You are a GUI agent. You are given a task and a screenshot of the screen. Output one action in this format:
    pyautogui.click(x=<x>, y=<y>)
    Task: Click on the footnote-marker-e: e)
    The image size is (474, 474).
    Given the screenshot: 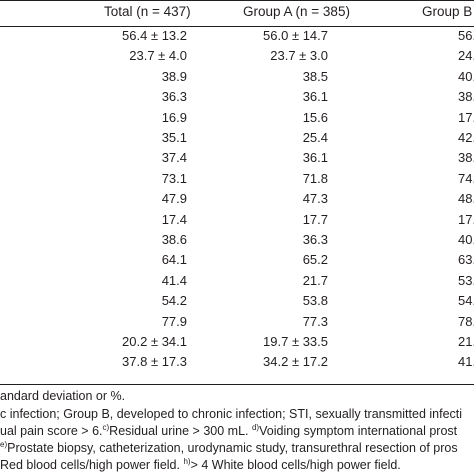 What is the action you would take?
    pyautogui.click(x=4, y=444)
    